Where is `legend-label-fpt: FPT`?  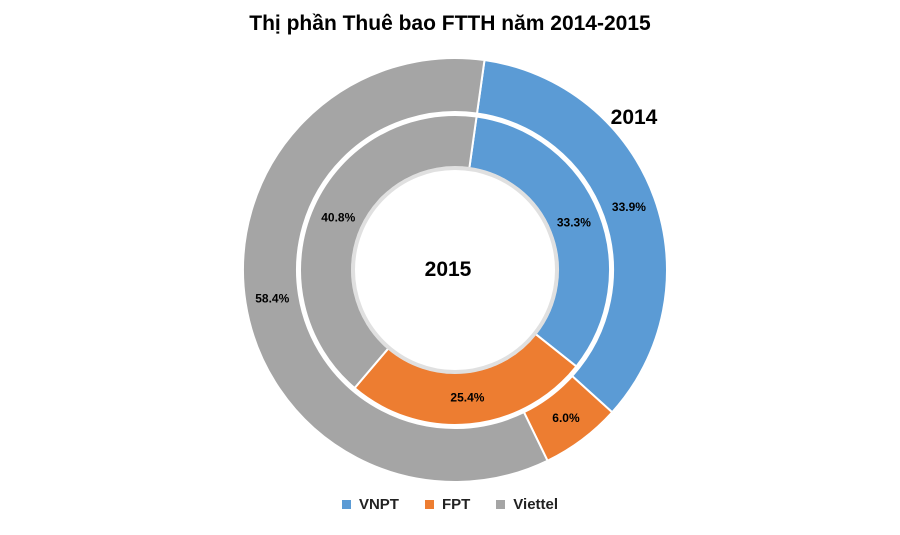
legend-label-fpt: FPT is located at coordinates (456, 504).